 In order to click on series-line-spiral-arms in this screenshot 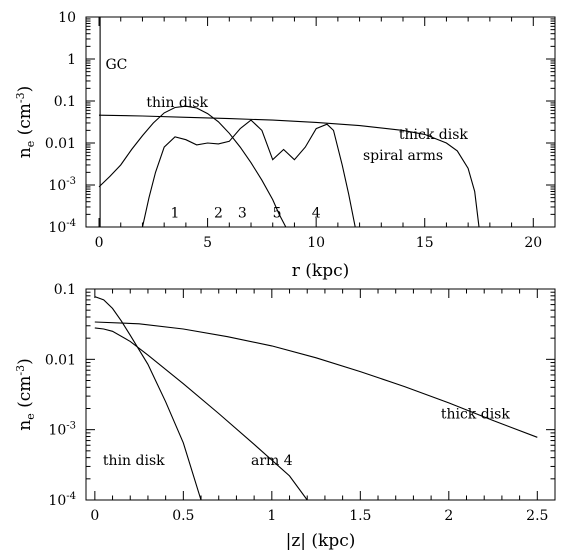, I will do `click(248, 173)`.